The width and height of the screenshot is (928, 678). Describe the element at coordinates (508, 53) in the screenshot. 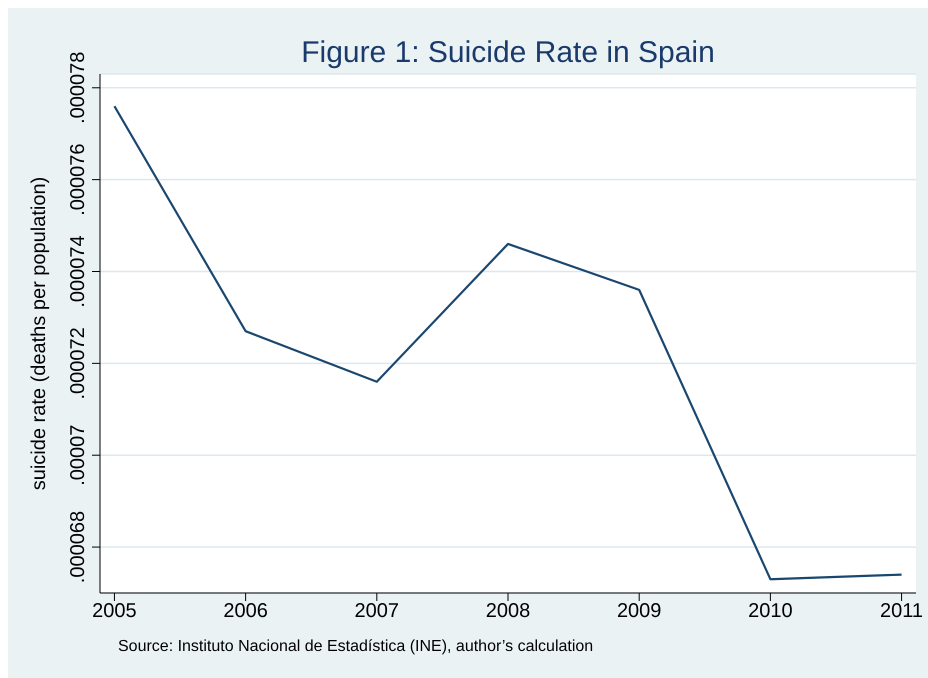

I see `chart-title: Figure 1: Suicide Rate in Spain` at that location.